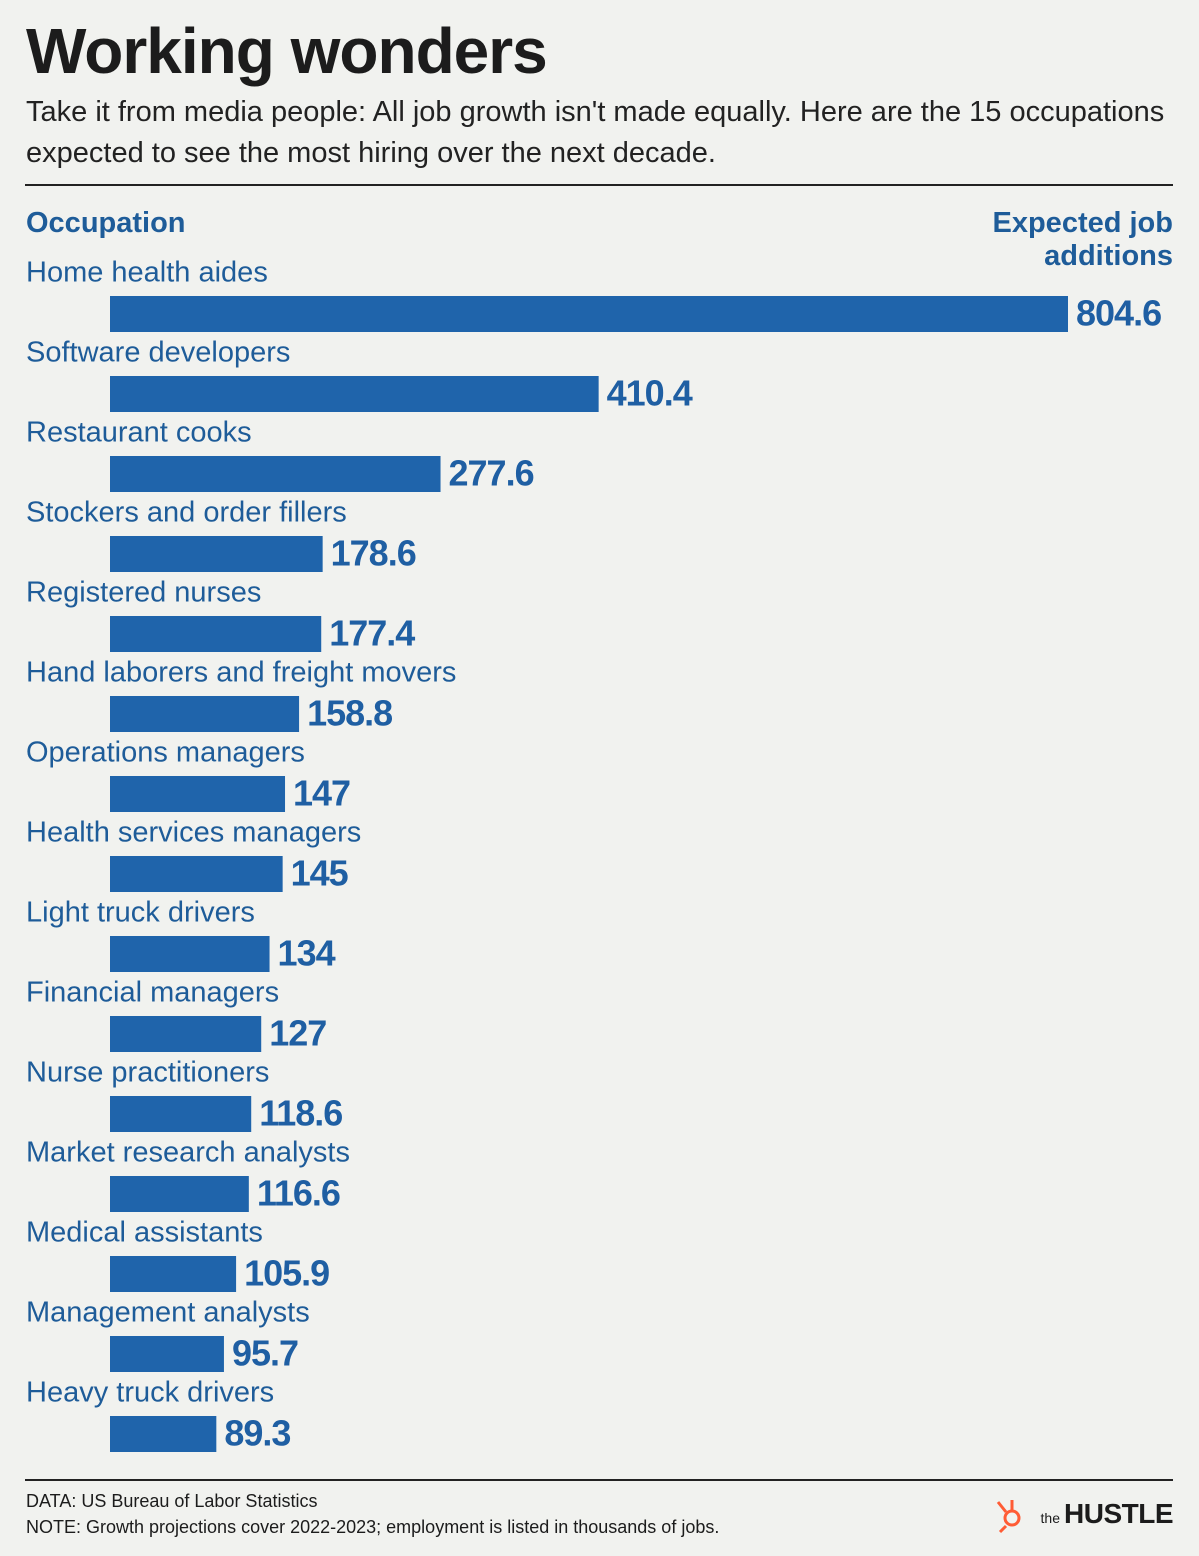  Describe the element at coordinates (172, 1501) in the screenshot. I see `source-note: DATA: US Bureau of Labor Statistics` at that location.